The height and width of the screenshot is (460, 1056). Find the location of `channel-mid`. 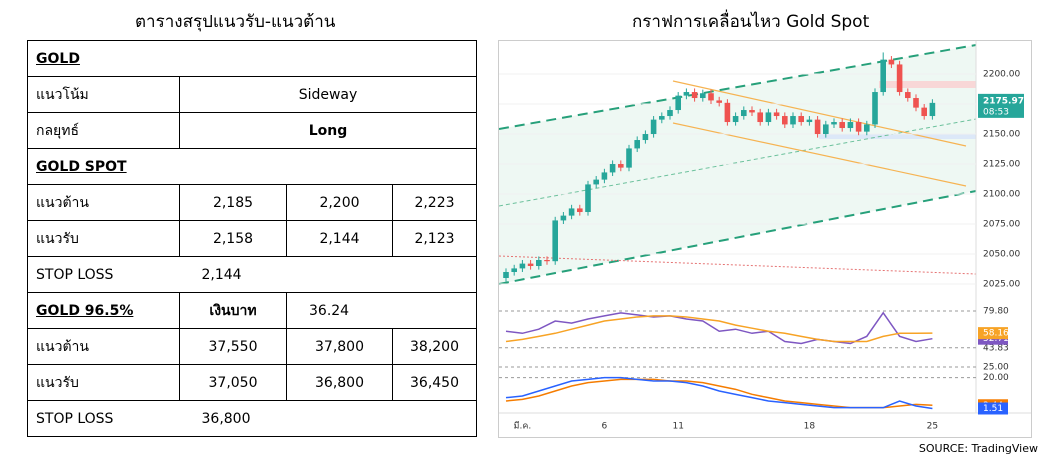

channel-mid is located at coordinates (738, 162).